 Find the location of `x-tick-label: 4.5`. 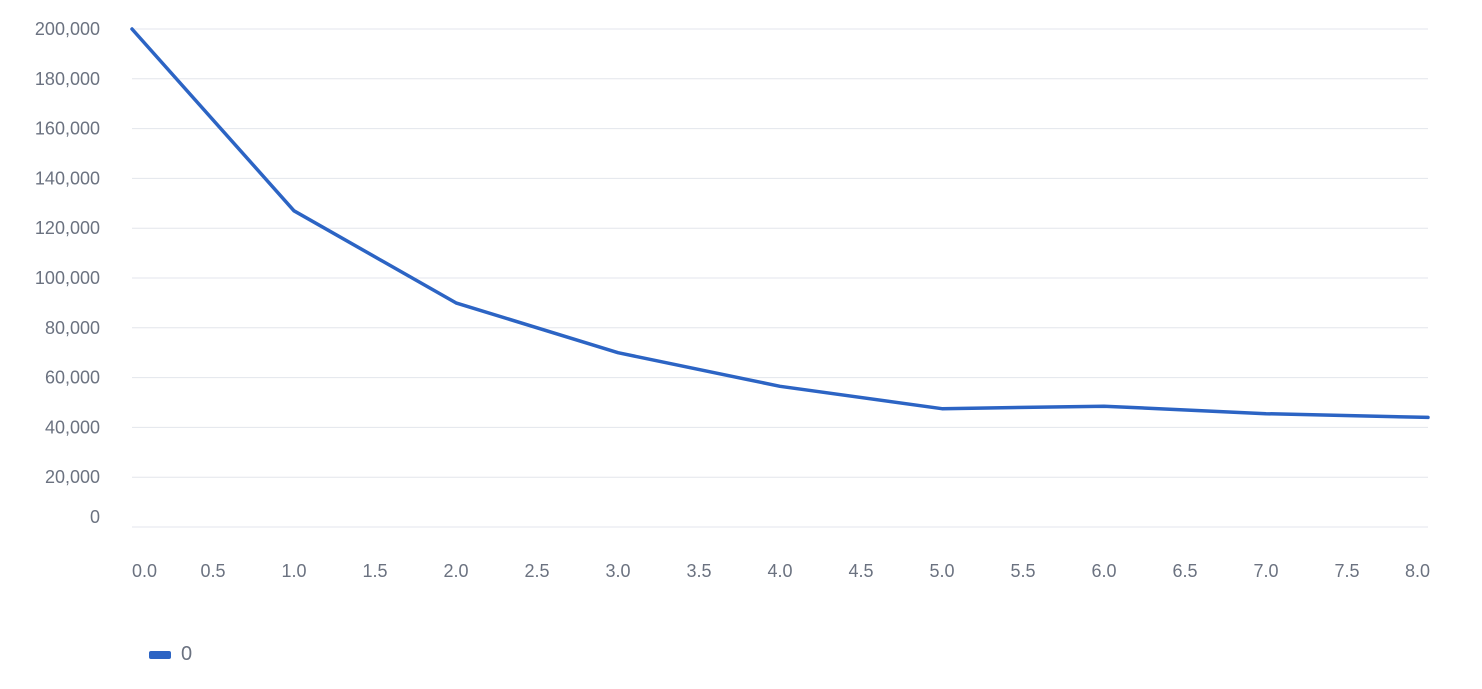

x-tick-label: 4.5 is located at coordinates (860, 571).